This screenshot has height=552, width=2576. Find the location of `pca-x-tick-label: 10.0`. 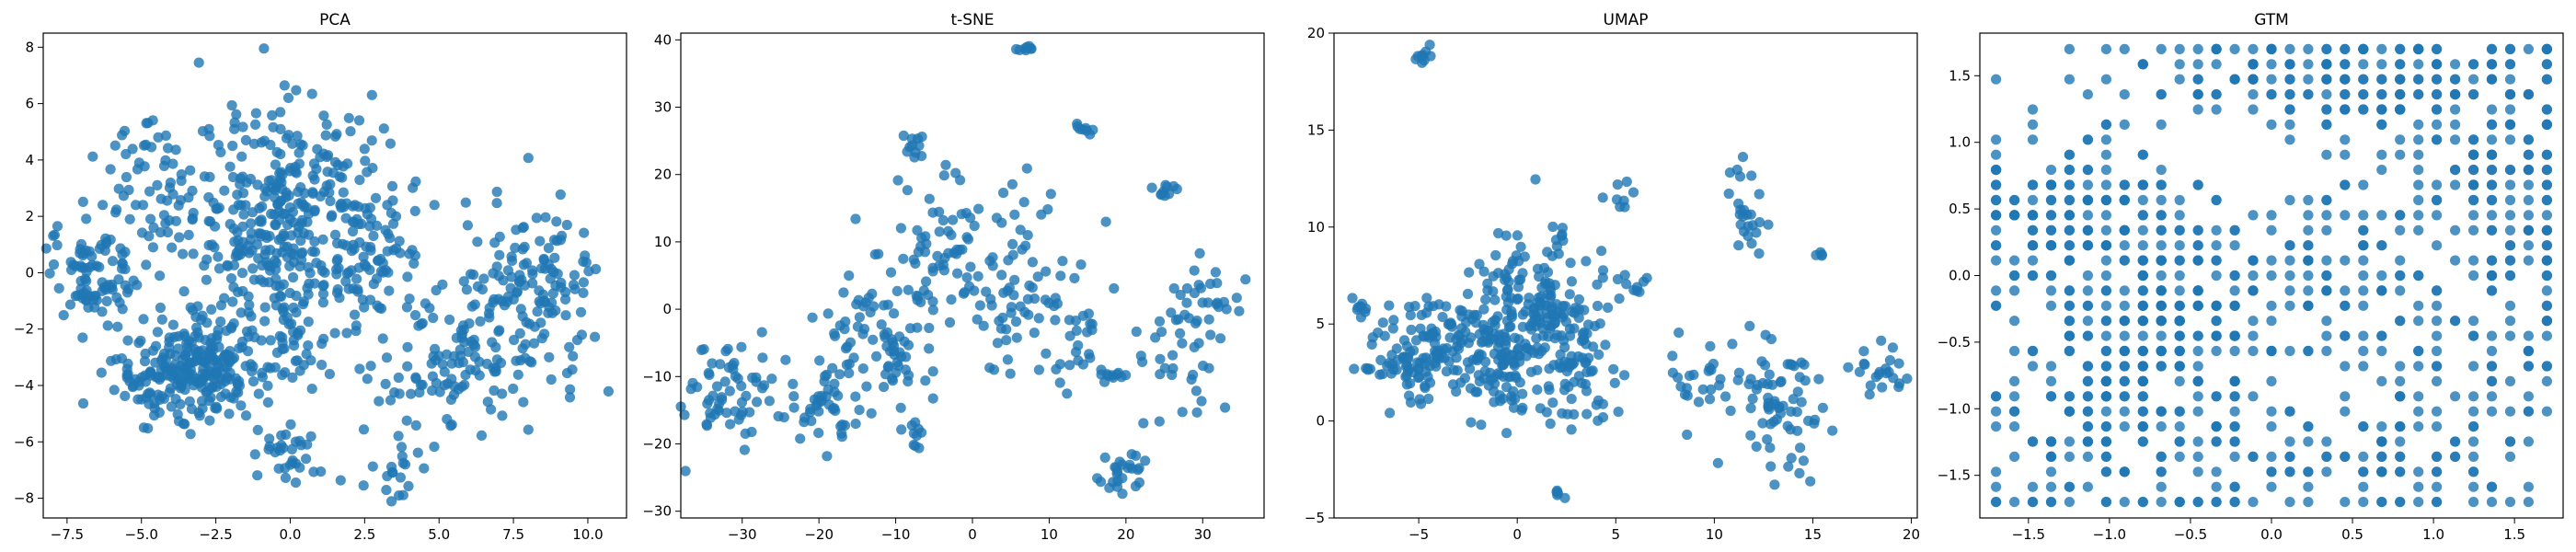

pca-x-tick-label: 10.0 is located at coordinates (587, 534).